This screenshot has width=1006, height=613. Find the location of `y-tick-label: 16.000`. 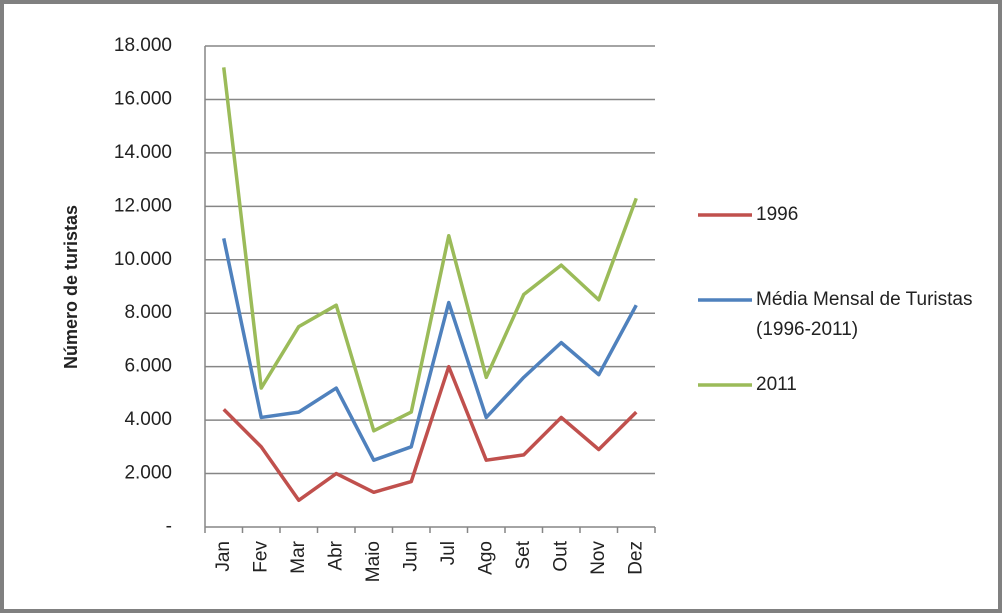

y-tick-label: 16.000 is located at coordinates (143, 98).